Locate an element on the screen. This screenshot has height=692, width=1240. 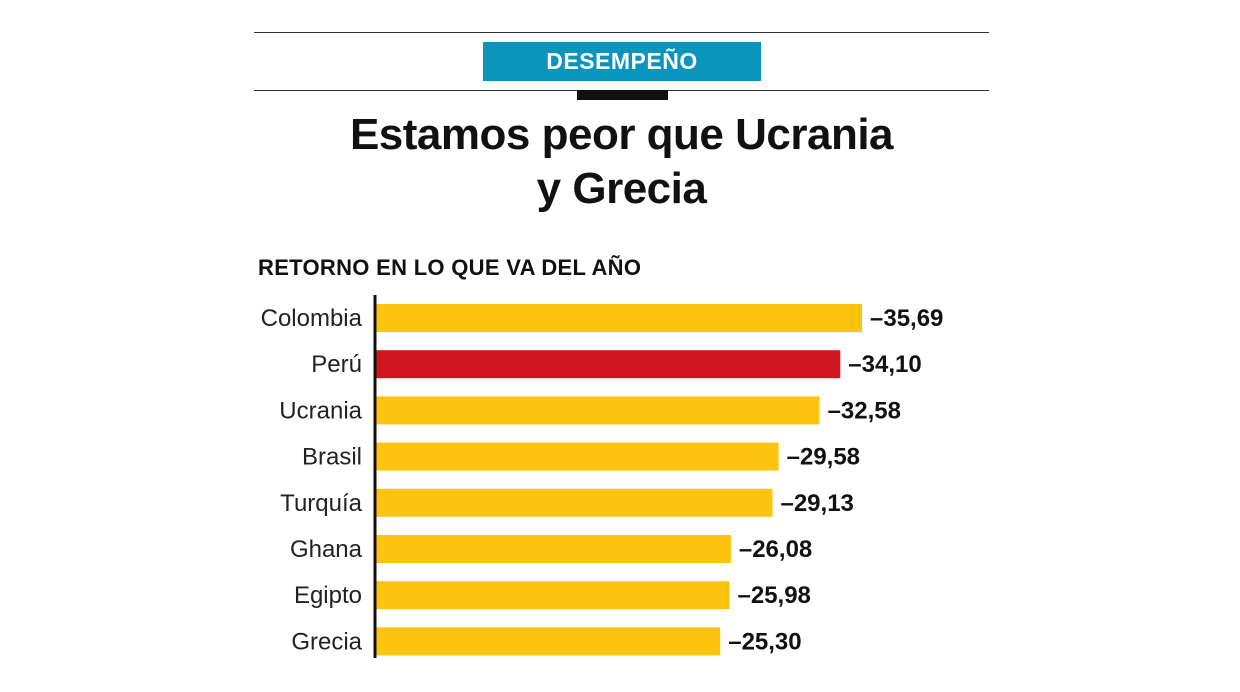
headline-line-1: Estamos peor que Ucrania is located at coordinates (621, 134).